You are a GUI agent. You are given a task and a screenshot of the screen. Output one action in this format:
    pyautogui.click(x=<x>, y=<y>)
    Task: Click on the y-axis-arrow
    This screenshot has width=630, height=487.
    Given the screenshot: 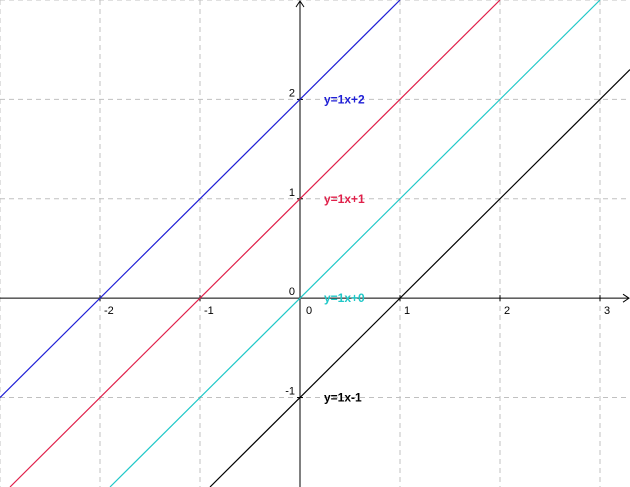 What is the action you would take?
    pyautogui.click(x=300, y=4)
    